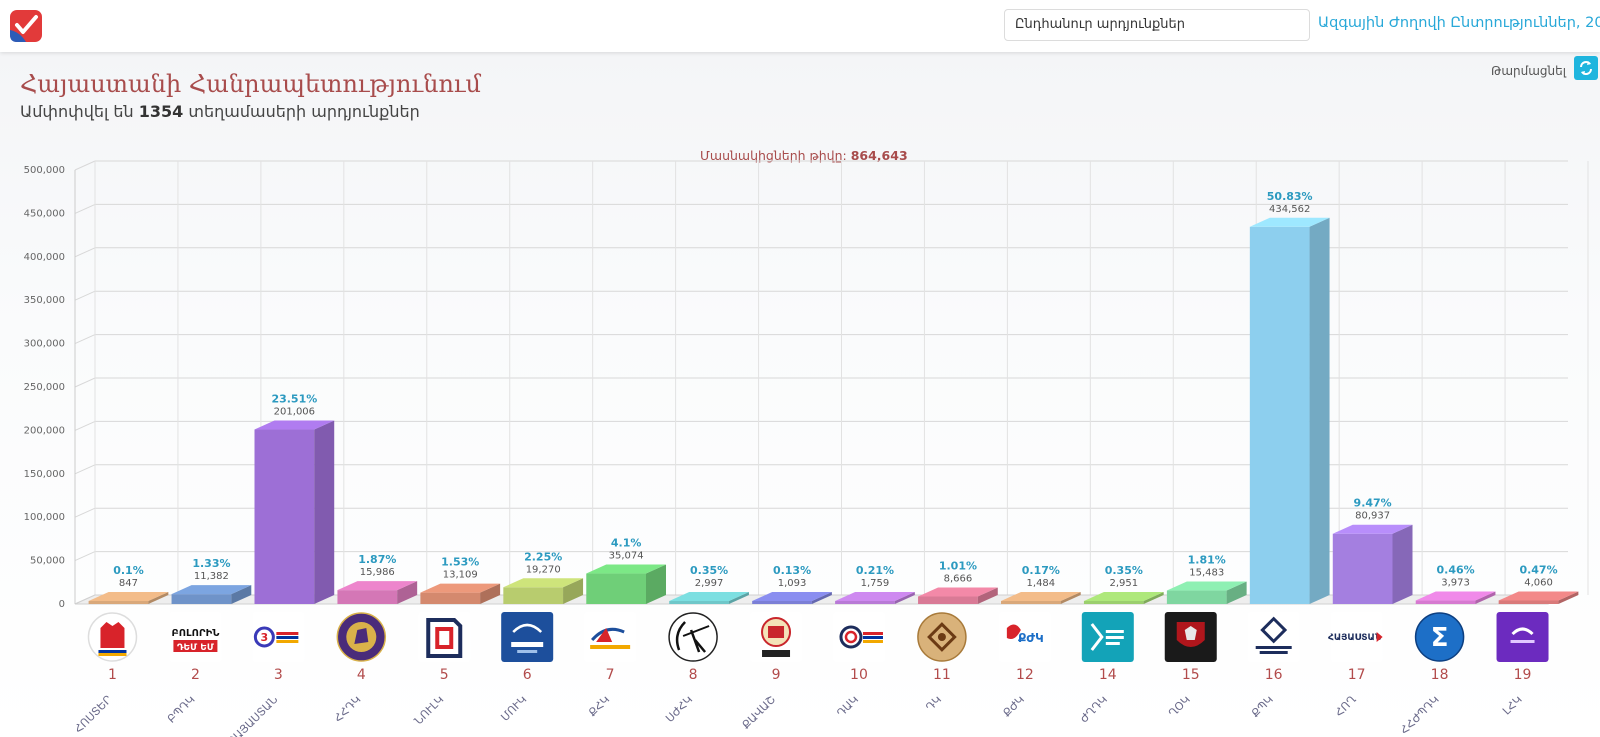  Describe the element at coordinates (513, 708) in the screenshot. I see `party-abbr: ՄՈՒԿ` at that location.